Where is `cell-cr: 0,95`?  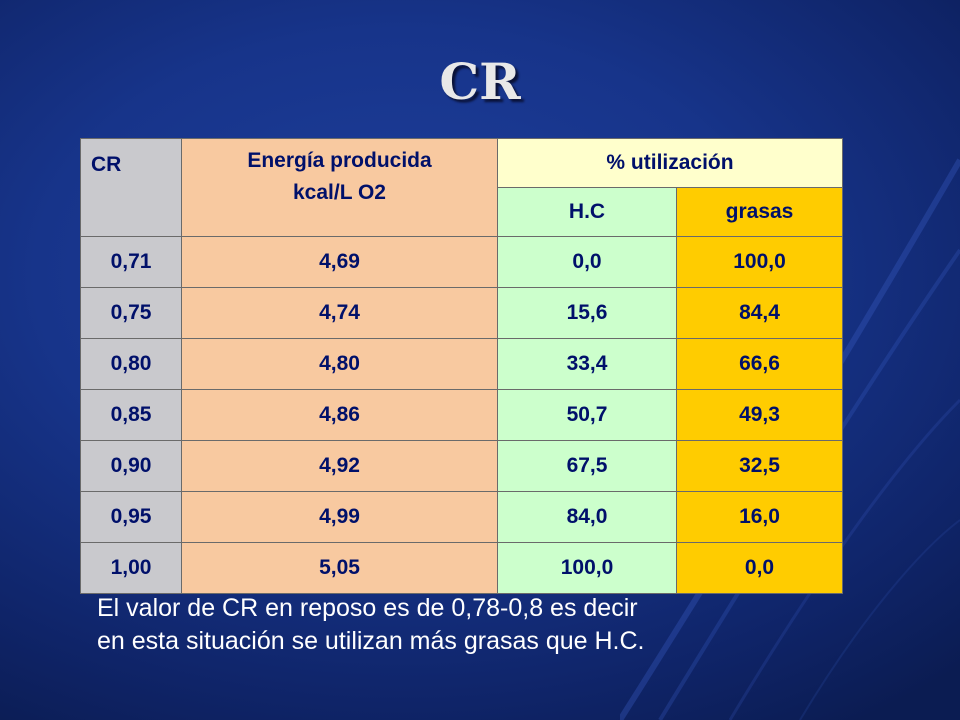 cell-cr: 0,95 is located at coordinates (131, 517).